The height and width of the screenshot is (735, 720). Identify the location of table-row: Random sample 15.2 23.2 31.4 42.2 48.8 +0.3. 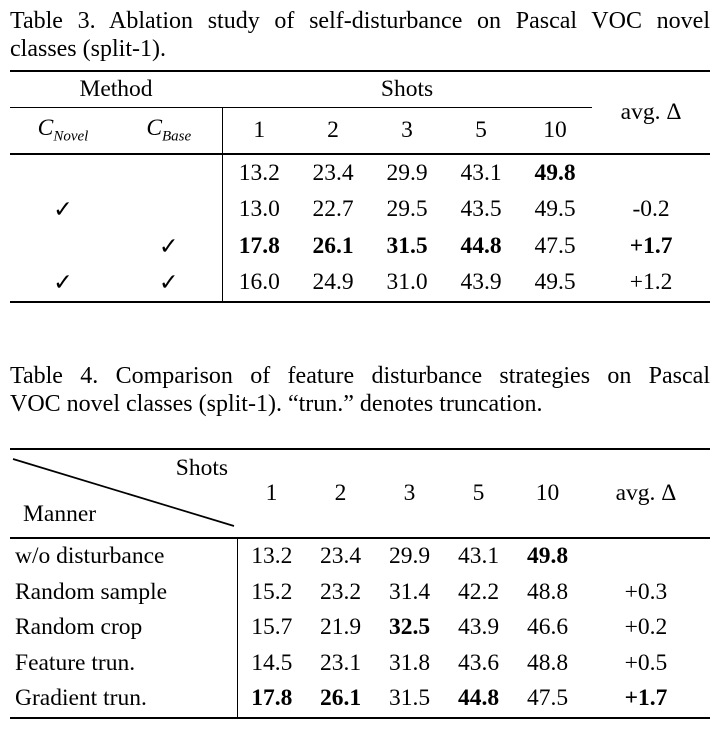
(360, 592).